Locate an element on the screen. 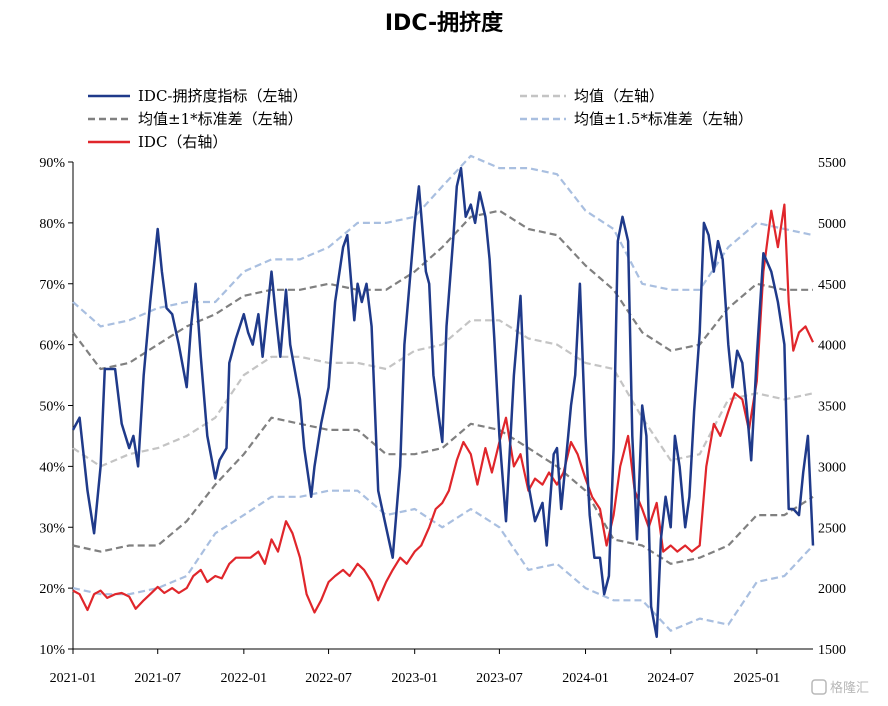 This screenshot has height=706, width=888. right-tick-label: 5000 is located at coordinates (832, 224).